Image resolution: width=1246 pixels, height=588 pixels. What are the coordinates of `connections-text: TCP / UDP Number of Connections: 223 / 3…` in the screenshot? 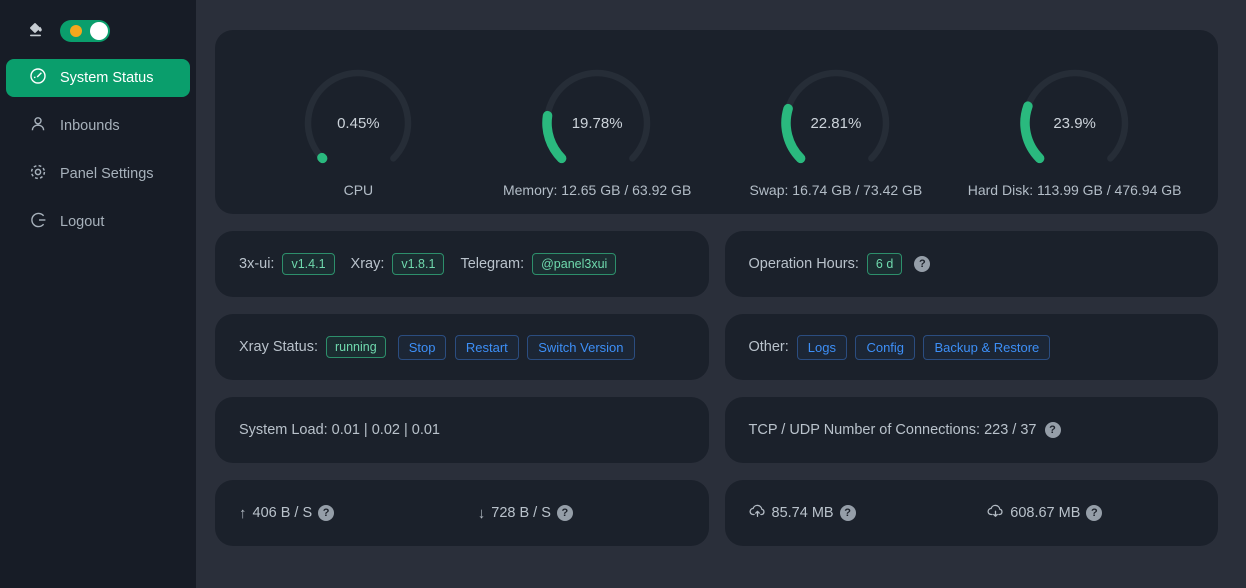 It's located at (892, 430).